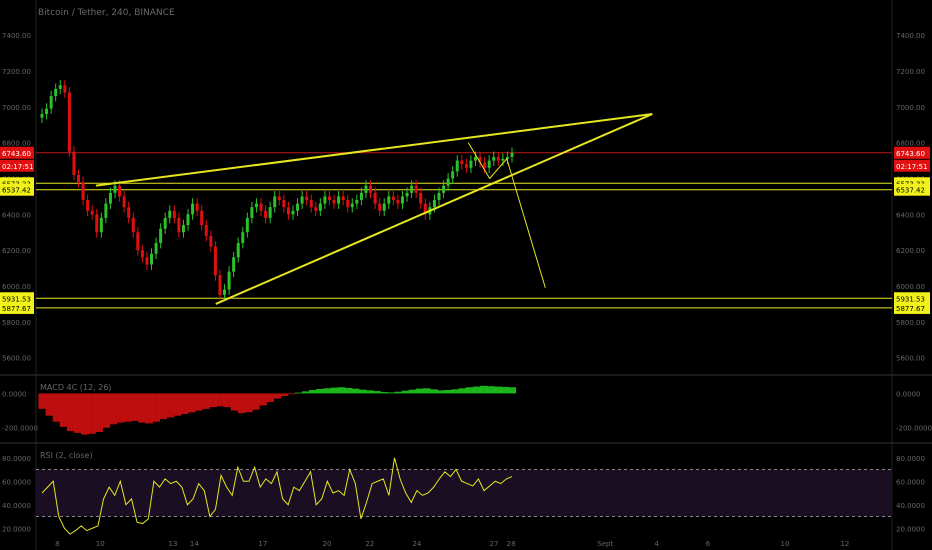 The width and height of the screenshot is (932, 550). Describe the element at coordinates (910, 482) in the screenshot. I see `rsi-tick-right: 60.0000` at that location.